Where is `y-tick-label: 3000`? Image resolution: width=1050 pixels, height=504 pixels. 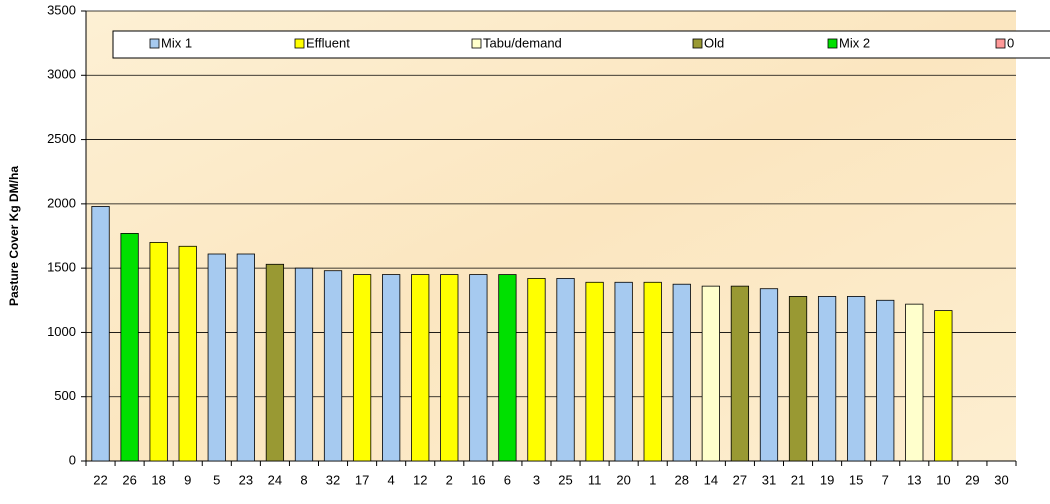
y-tick-label: 3000 is located at coordinates (61, 74).